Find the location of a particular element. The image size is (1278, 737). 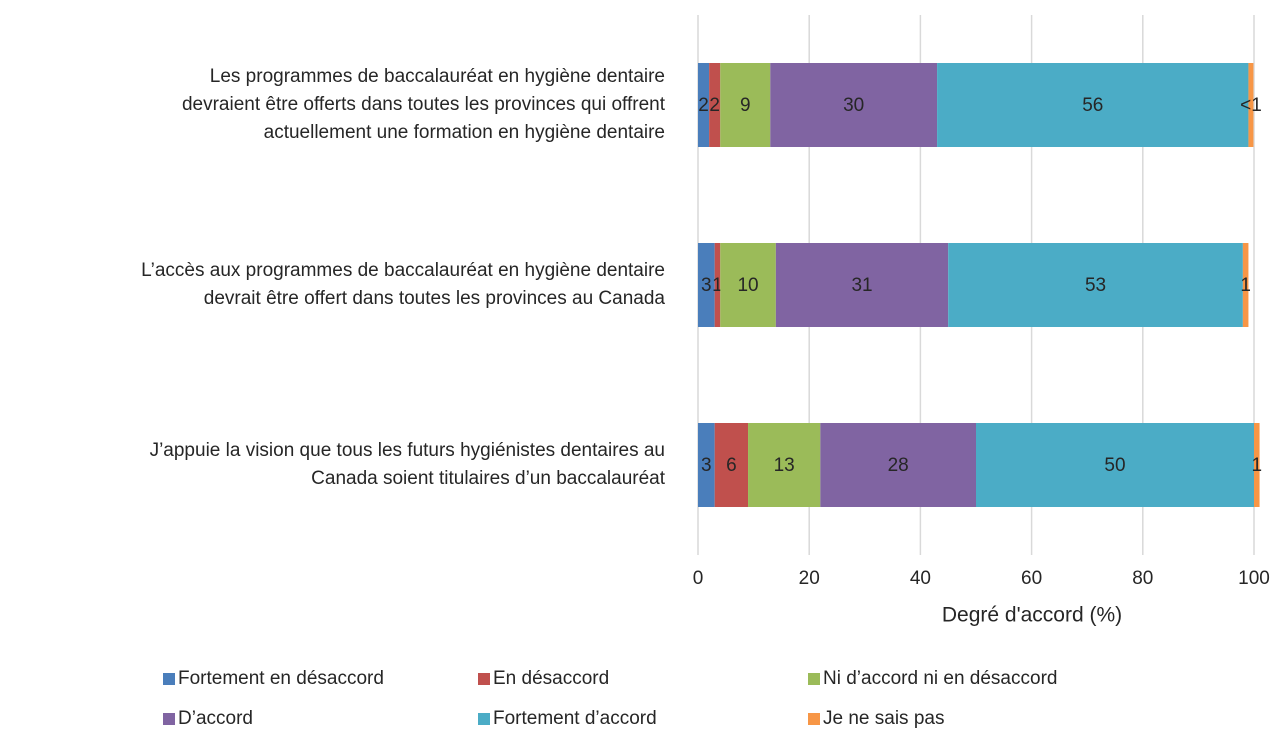

data-label: 50 is located at coordinates (1114, 465).